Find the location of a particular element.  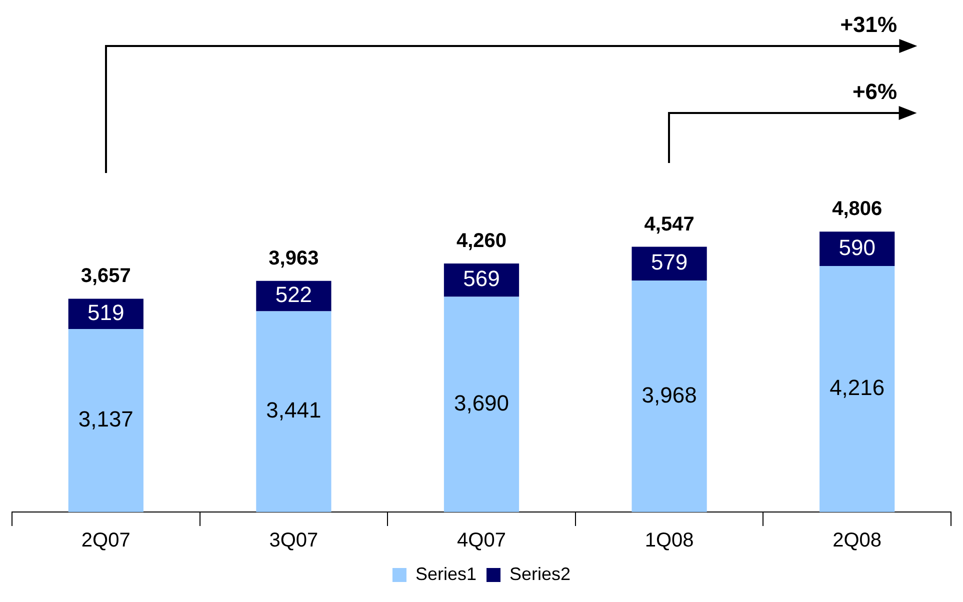

x-tick-label: 1Q08 is located at coordinates (669, 541).